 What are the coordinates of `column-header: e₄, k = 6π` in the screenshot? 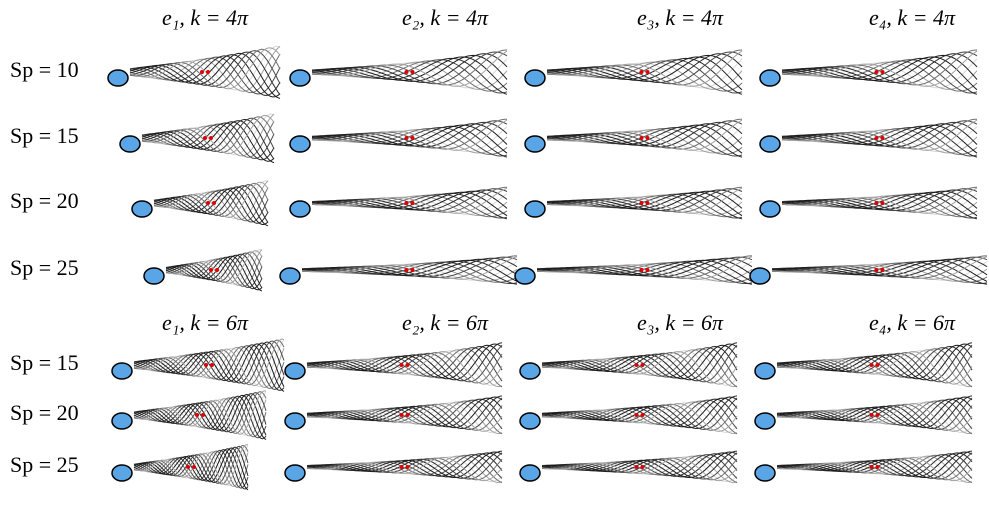 It's located at (912, 322).